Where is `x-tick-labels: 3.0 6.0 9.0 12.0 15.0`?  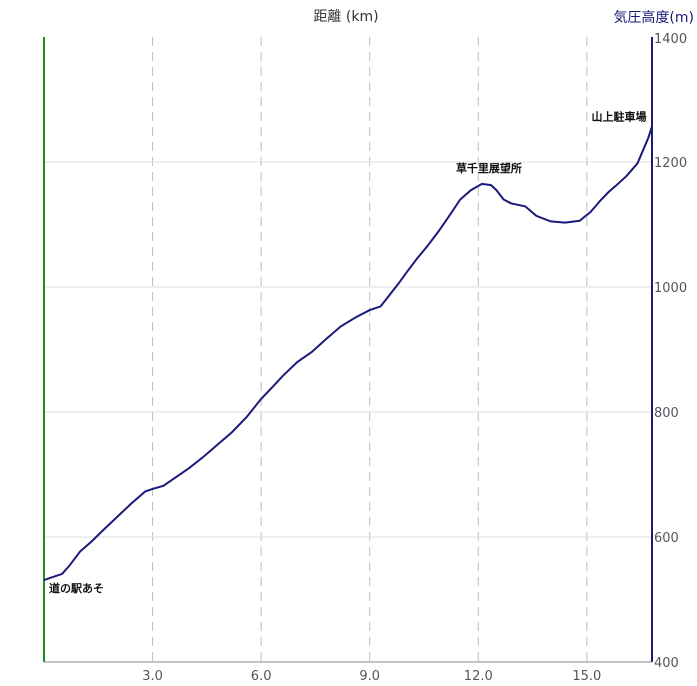
x-tick-labels: 3.0 6.0 9.0 12.0 15.0 is located at coordinates (371, 676).